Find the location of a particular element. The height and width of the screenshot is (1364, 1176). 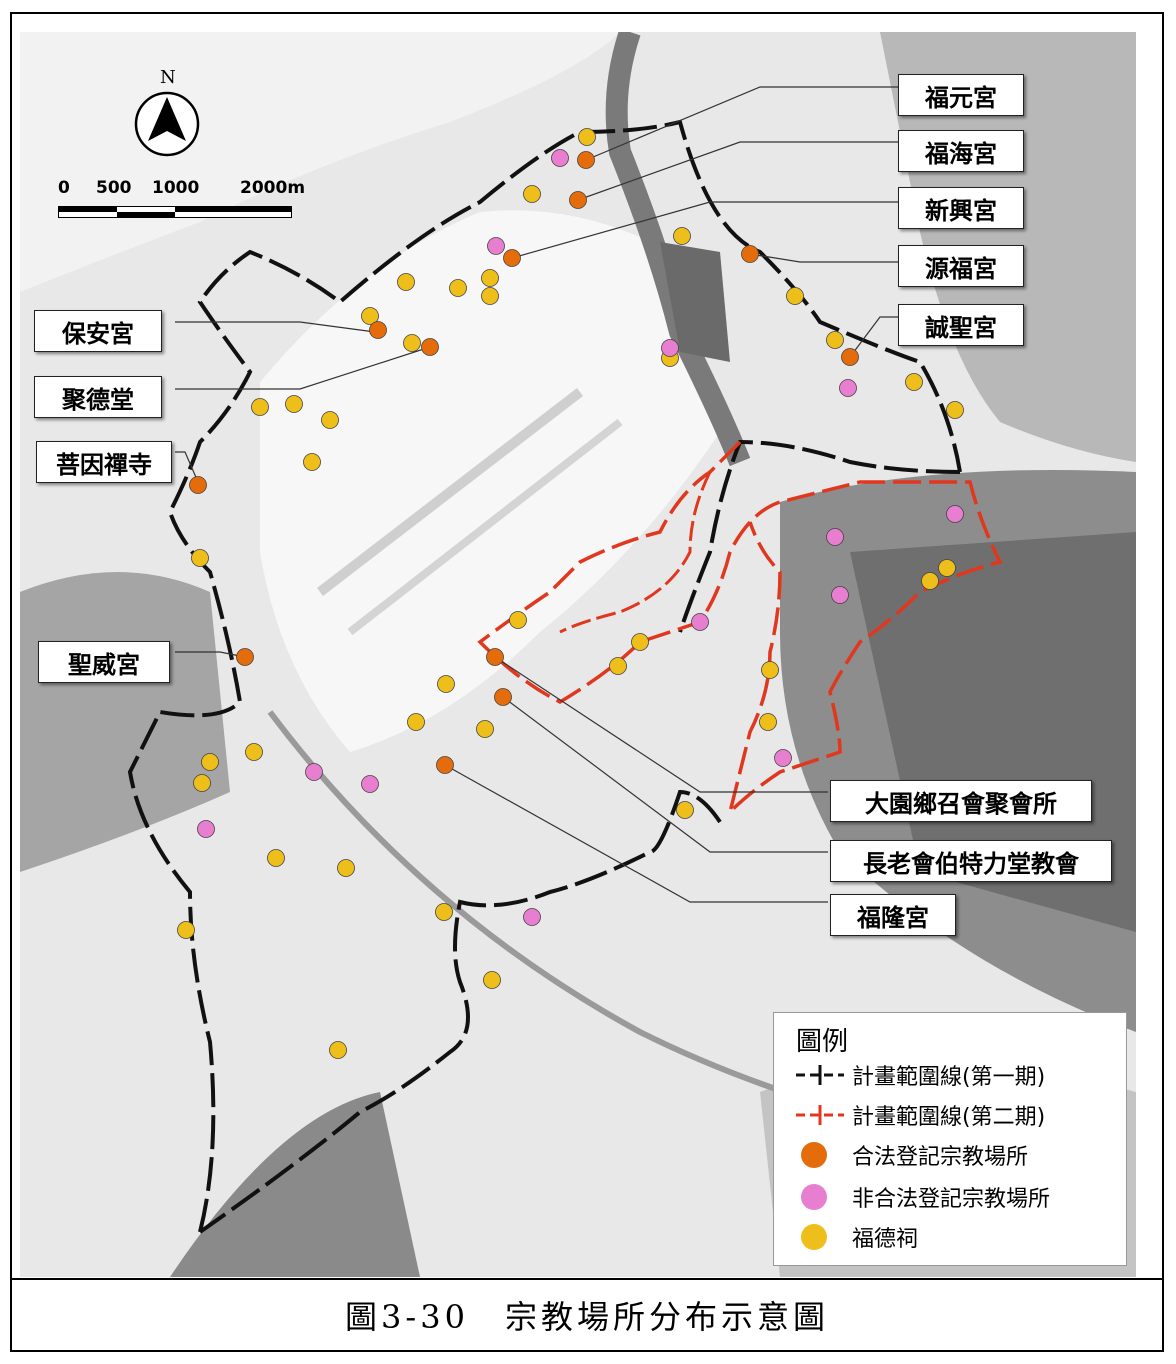

legend-item-legal: 合法登記宗教場所 is located at coordinates (959, 1155).